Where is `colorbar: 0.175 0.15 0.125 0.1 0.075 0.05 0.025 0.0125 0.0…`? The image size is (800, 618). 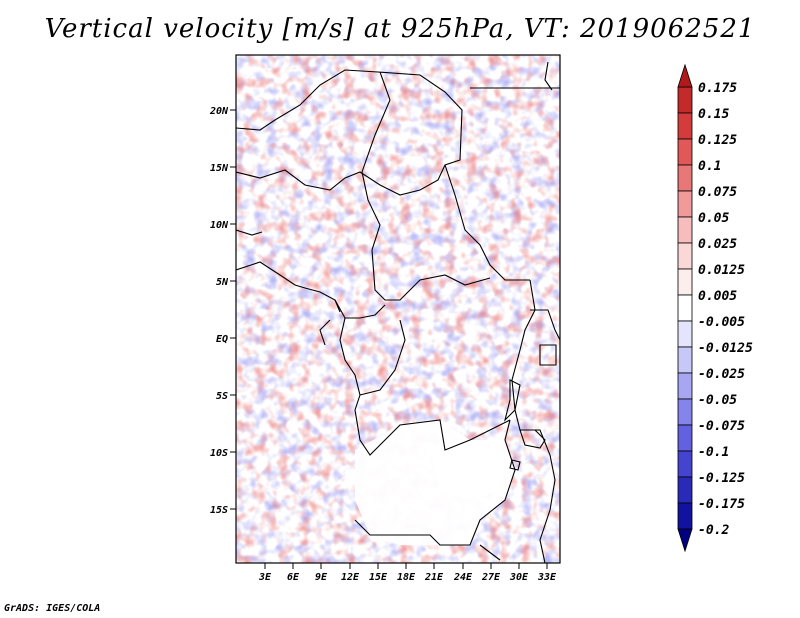 colorbar: 0.175 0.15 0.125 0.1 0.075 0.05 0.025 0.0125 0.0… is located at coordinates (715, 308).